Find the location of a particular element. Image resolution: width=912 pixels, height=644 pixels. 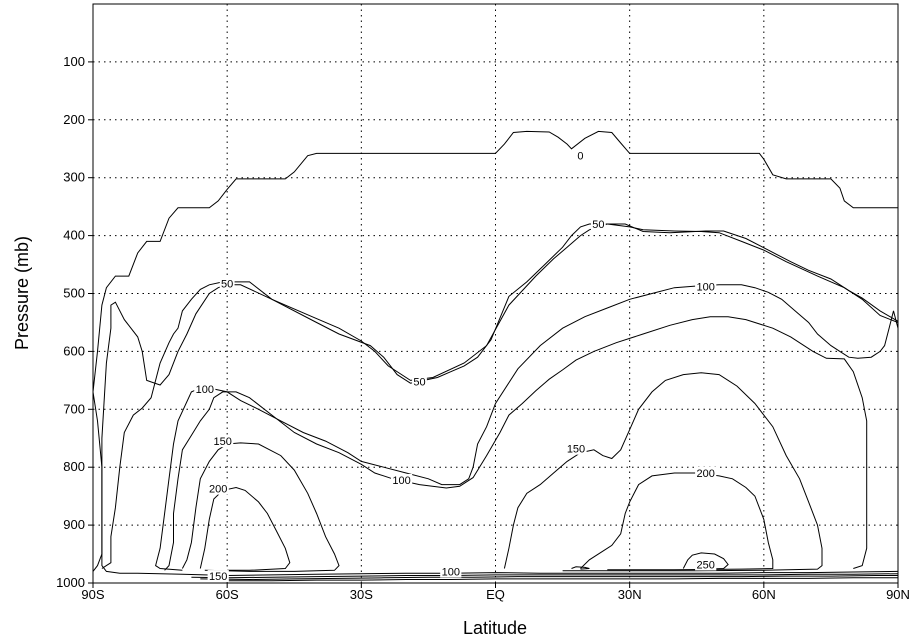

y-axis-ticks: 100 200 300 400 500 600 700 800 900 1000 is located at coordinates (74, 322).